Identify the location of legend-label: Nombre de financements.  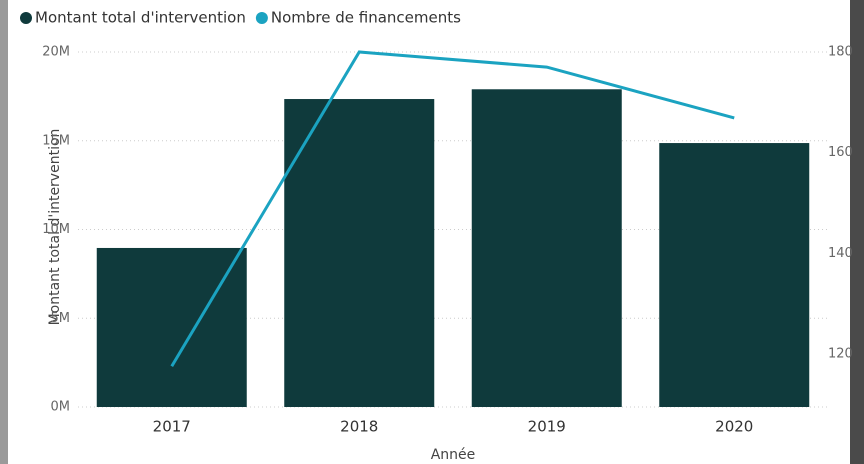
(366, 18).